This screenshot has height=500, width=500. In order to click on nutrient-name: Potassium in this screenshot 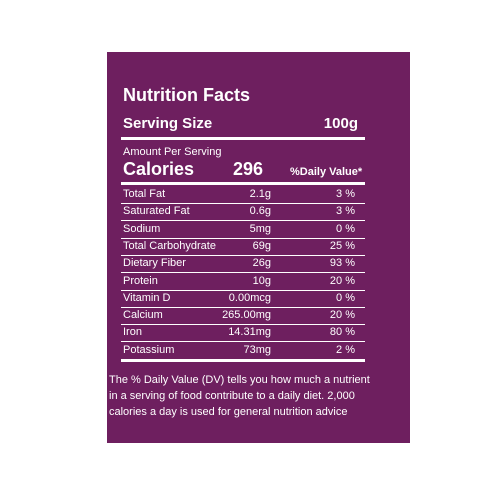, I will do `click(149, 349)`.